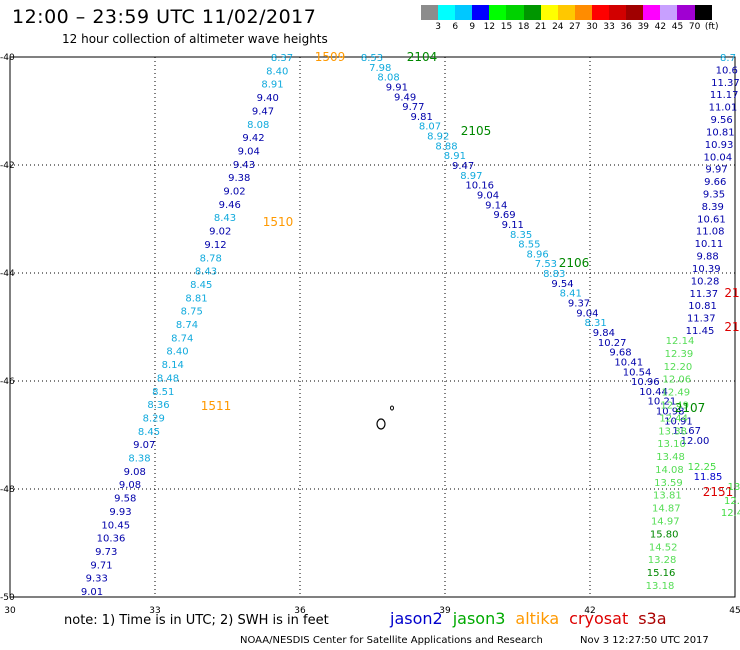 This screenshot has height=650, width=740. Describe the element at coordinates (139, 459) in the screenshot. I see `swh-value: 8.38` at that location.